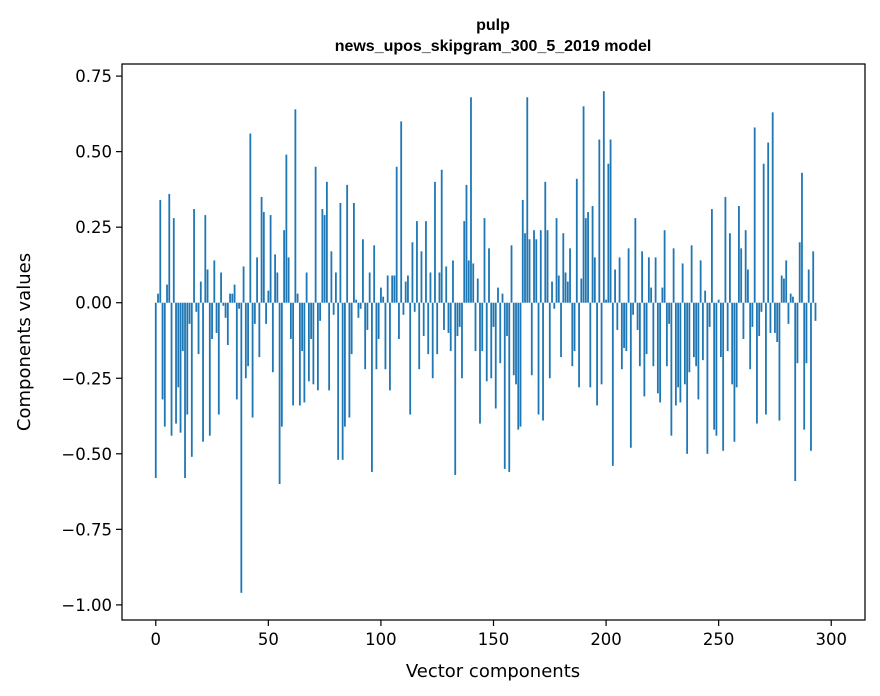  What do you see at coordinates (24, 342) in the screenshot?
I see `y-axis-label: Components values` at bounding box center [24, 342].